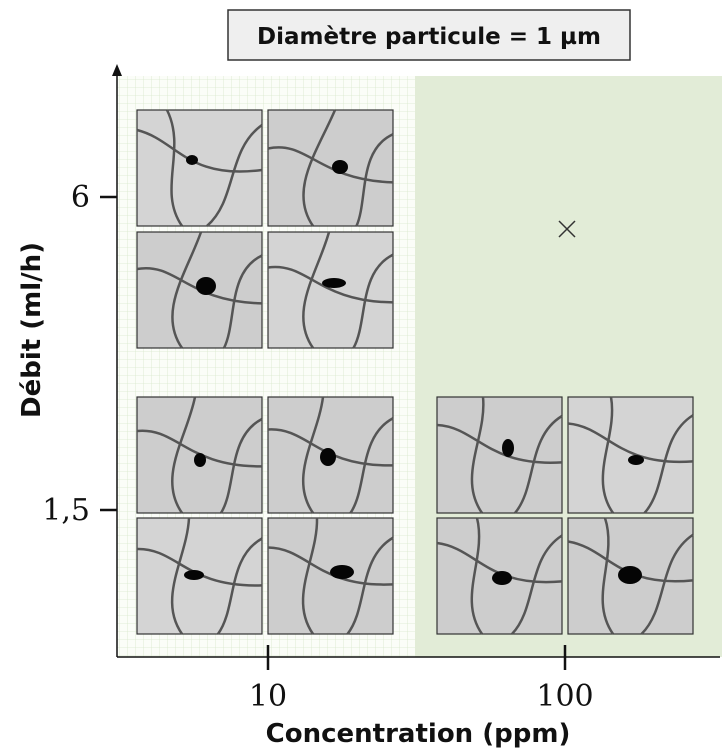 The width and height of the screenshot is (722, 751). Describe the element at coordinates (80, 197) in the screenshot. I see `y-tick-label: 6` at that location.